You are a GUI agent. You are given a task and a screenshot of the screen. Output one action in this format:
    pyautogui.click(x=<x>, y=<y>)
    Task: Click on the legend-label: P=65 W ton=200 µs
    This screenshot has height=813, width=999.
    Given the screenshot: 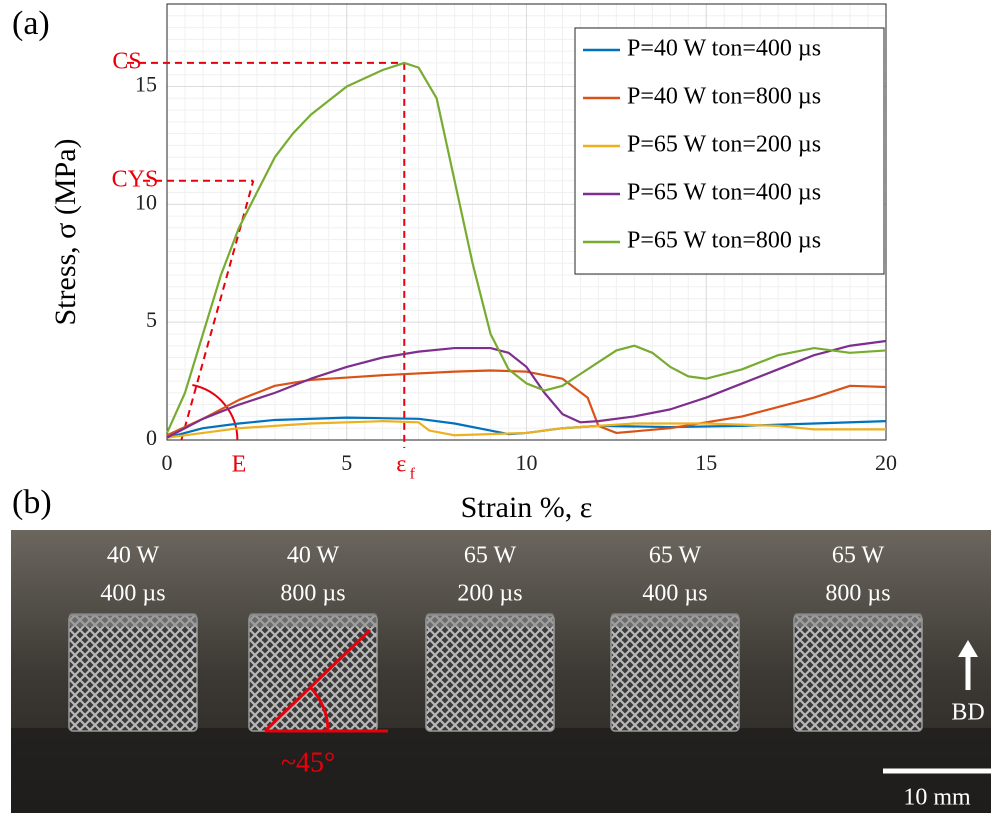 What is the action you would take?
    pyautogui.click(x=724, y=145)
    